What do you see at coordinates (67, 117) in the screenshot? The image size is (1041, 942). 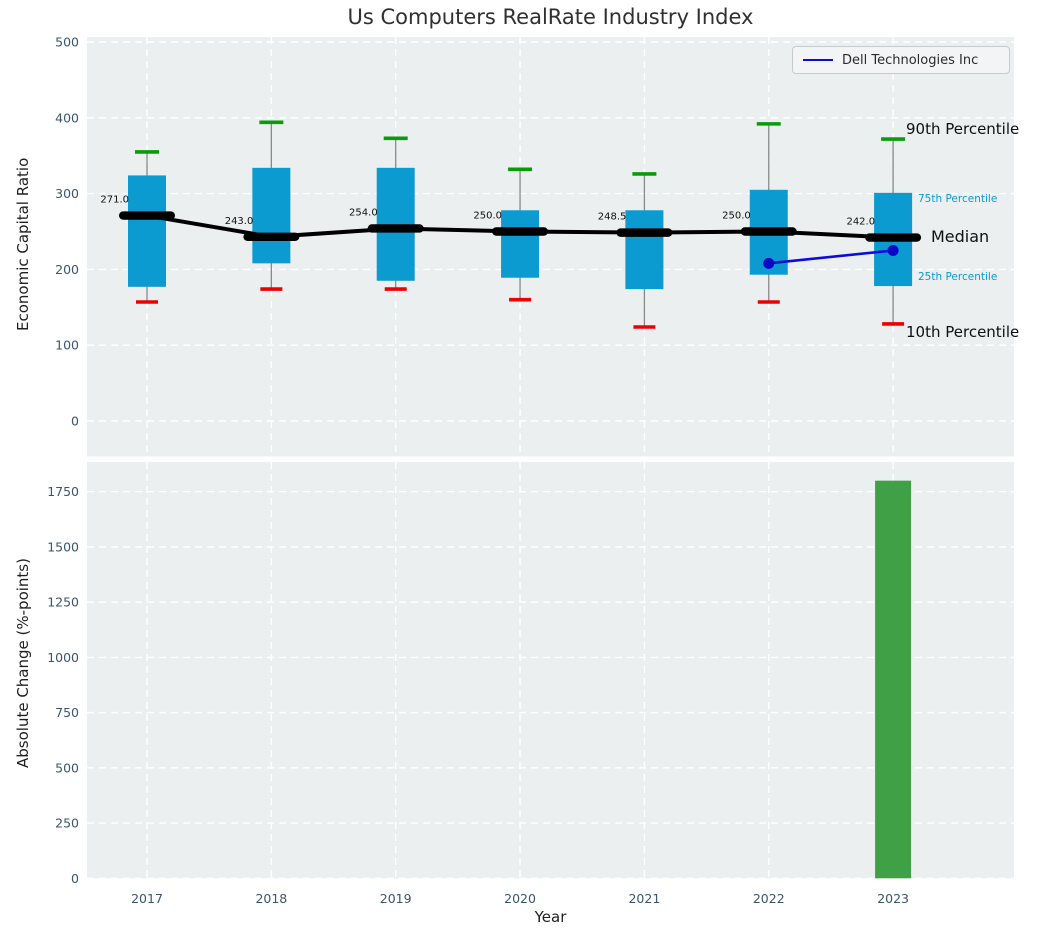 I see `ytick-top: 400` at bounding box center [67, 117].